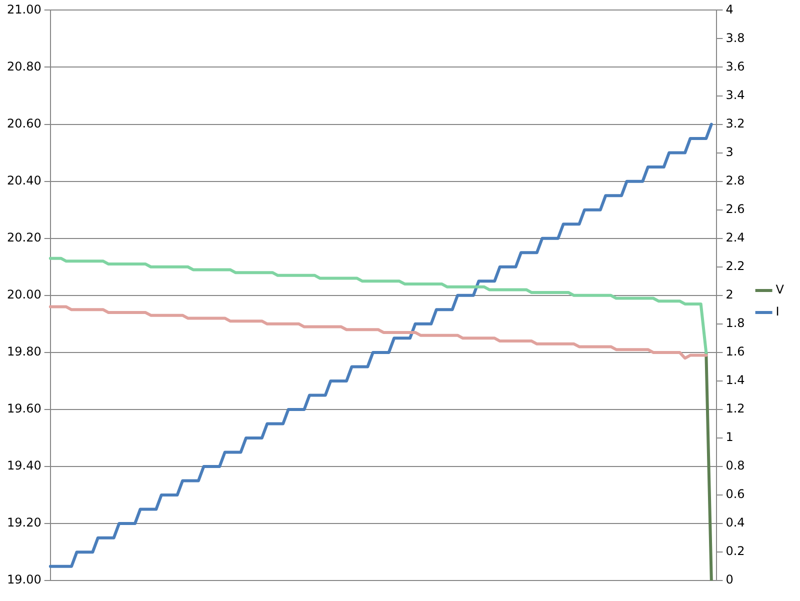 This screenshot has width=800, height=601. I want to click on y2-tick-label: 0, so click(730, 579).